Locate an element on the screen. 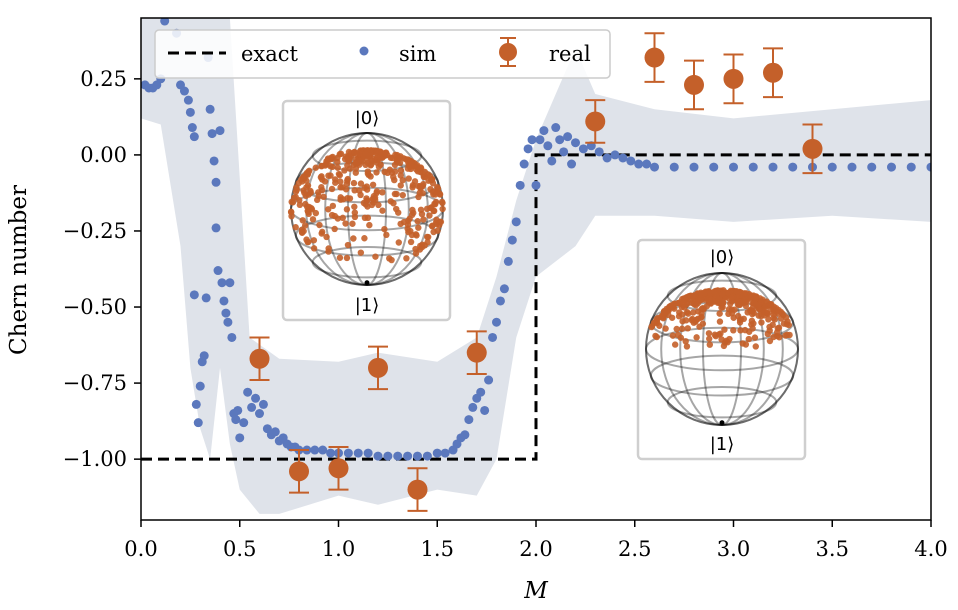 This screenshot has width=958, height=610. x-tick-label: 3.0 is located at coordinates (733, 549).